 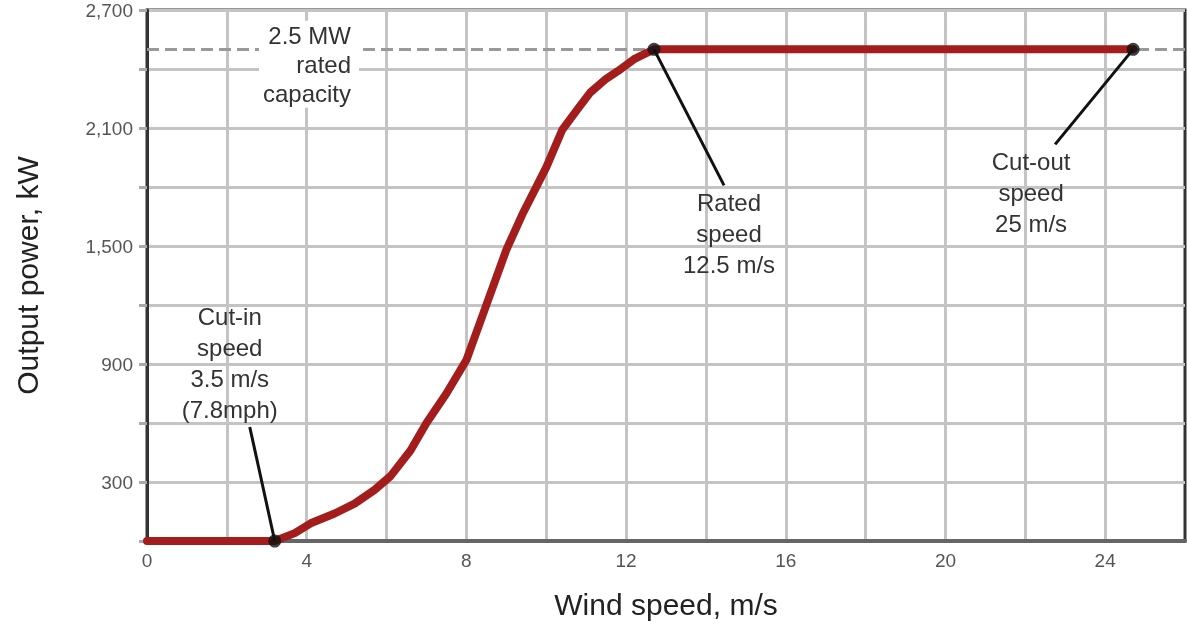 What do you see at coordinates (109, 246) in the screenshot?
I see `y-tick-label: 1,500` at bounding box center [109, 246].